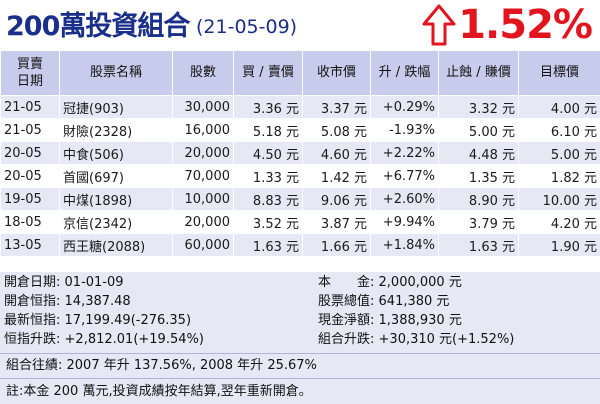  What do you see at coordinates (404, 222) in the screenshot?
I see `cell-change: +9.94%` at bounding box center [404, 222].